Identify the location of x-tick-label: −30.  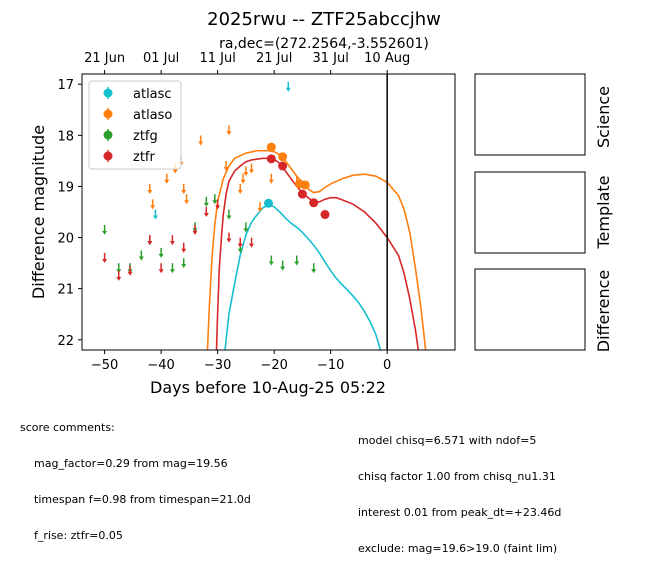
(217, 365).